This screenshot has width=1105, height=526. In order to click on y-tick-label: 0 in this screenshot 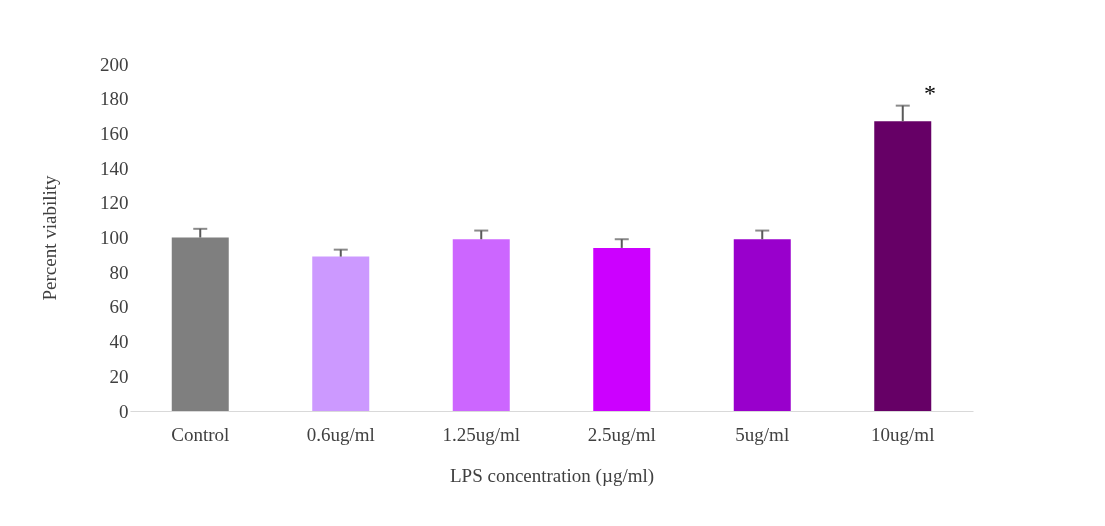, I will do `click(124, 411)`.